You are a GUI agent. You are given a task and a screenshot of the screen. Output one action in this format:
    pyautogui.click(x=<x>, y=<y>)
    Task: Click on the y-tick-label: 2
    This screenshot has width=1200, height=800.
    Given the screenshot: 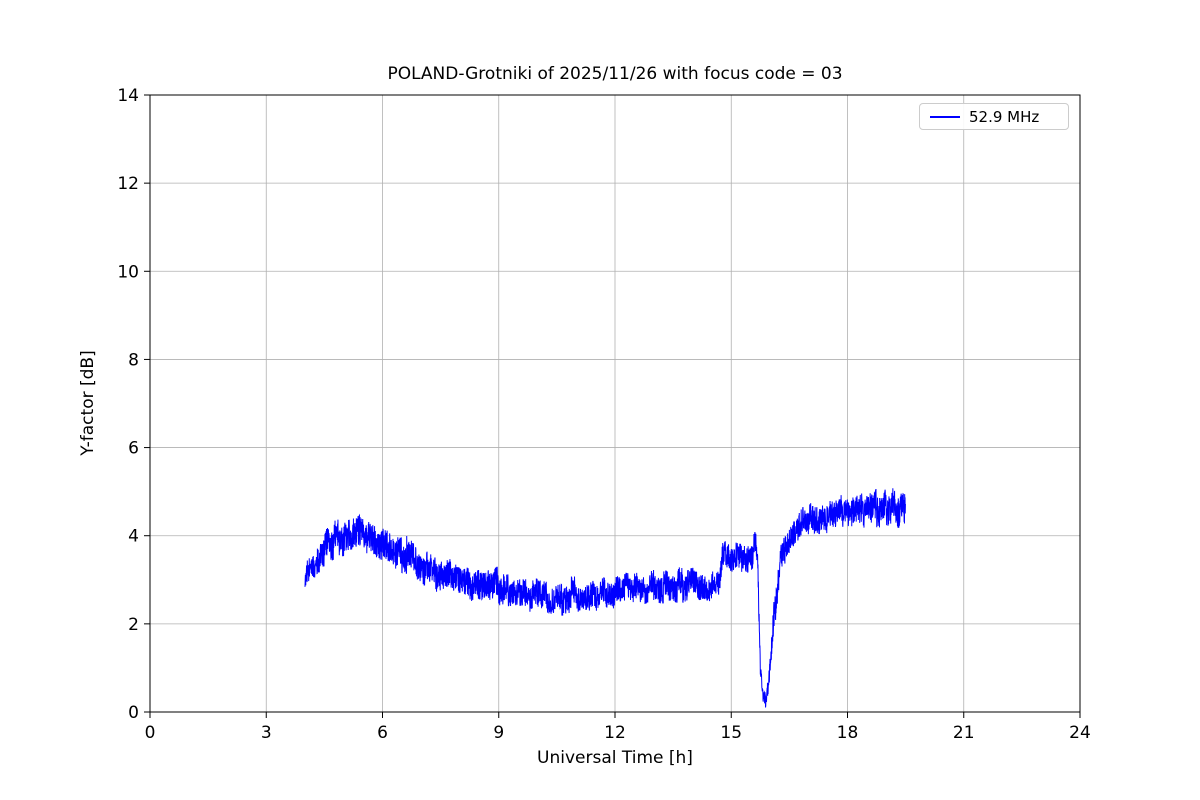 What is the action you would take?
    pyautogui.click(x=133, y=625)
    